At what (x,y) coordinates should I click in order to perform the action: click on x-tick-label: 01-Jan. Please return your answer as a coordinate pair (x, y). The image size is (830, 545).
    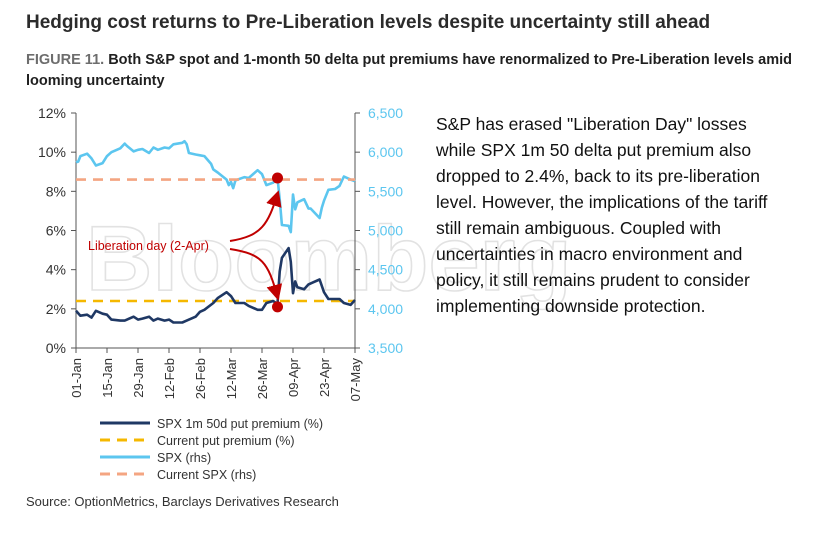
    Looking at the image, I should click on (76, 378).